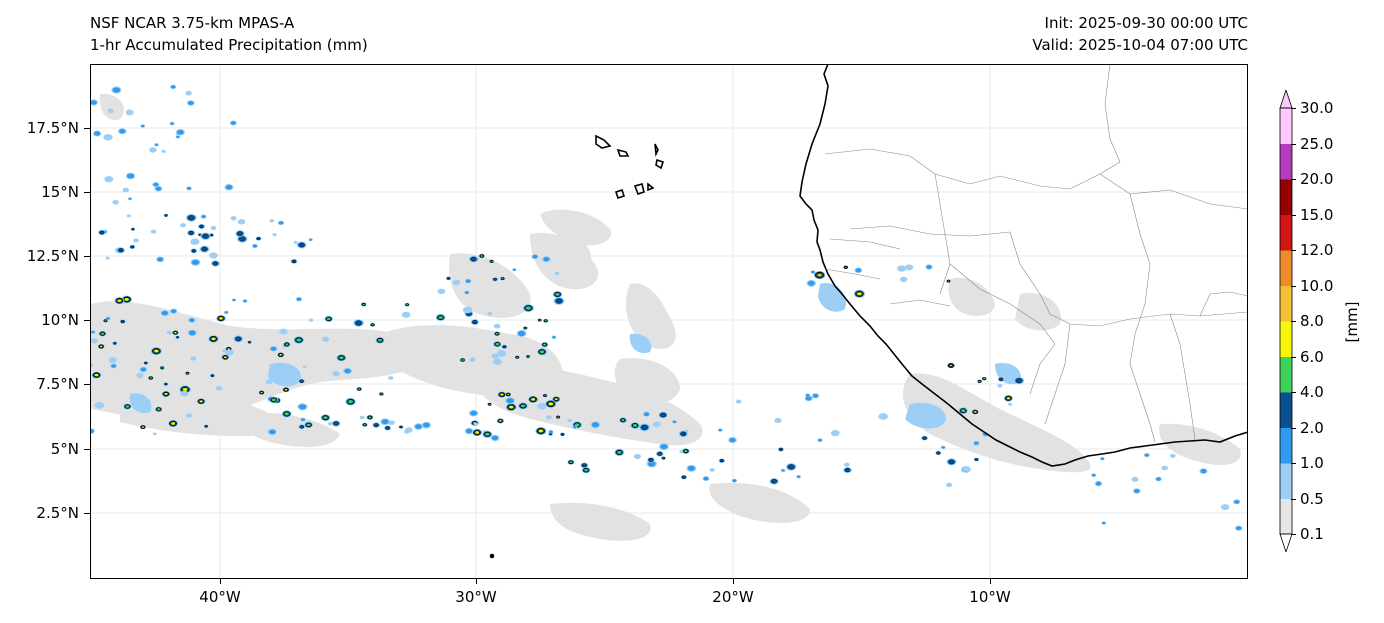  What do you see at coordinates (1317, 179) in the screenshot?
I see `colorbar-label: 20.0` at bounding box center [1317, 179].